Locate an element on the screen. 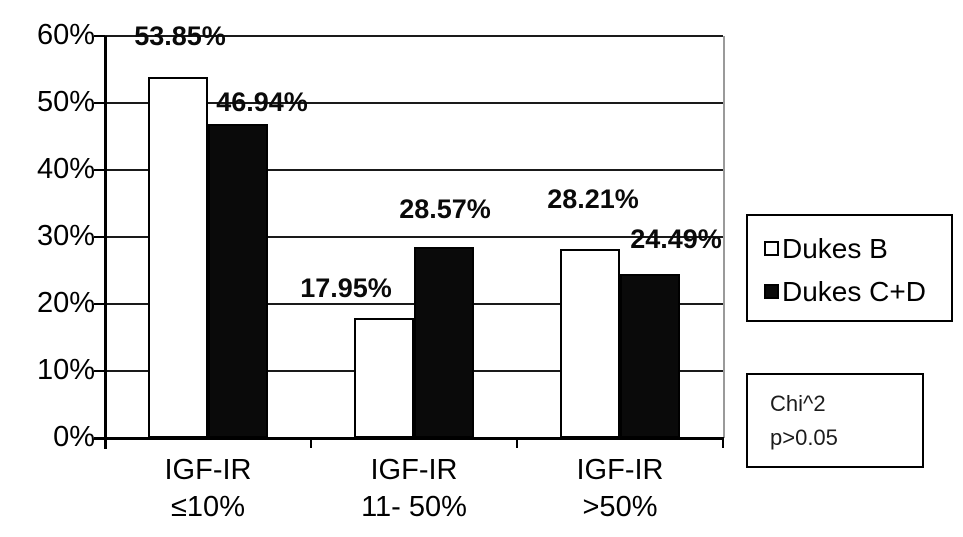  data-label-dukes-c-d-1: 46.94% is located at coordinates (262, 102).